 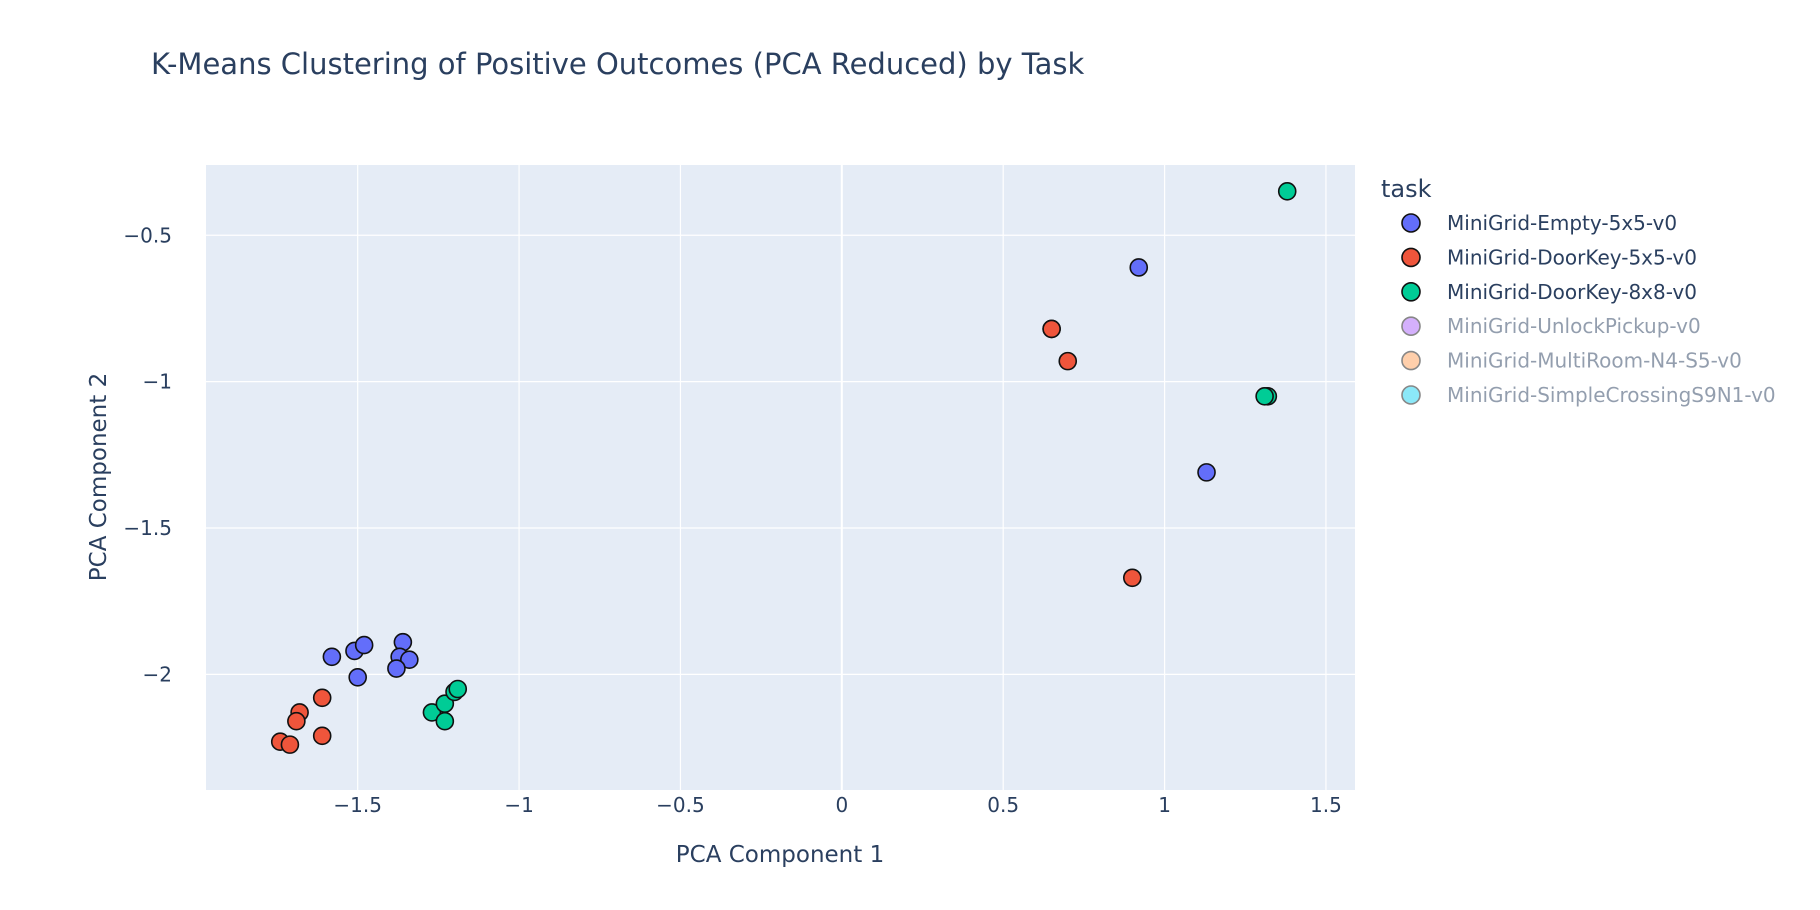 I want to click on legend-label: MiniGrid-MultiRoom-N4-S5-v0, so click(x=1594, y=361).